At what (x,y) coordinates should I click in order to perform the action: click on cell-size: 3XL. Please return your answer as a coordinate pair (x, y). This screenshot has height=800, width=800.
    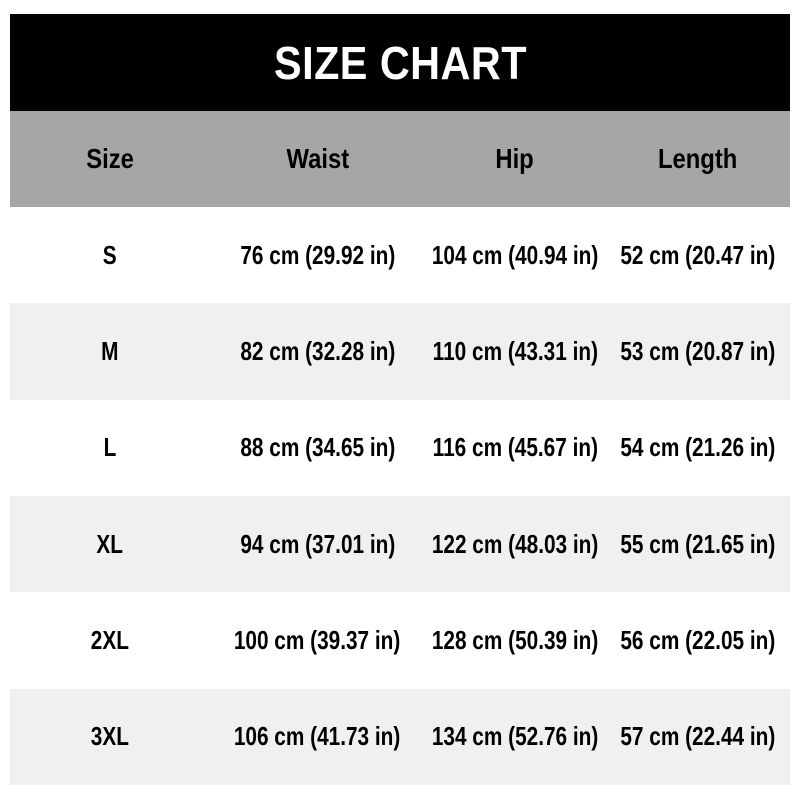
    Looking at the image, I should click on (110, 737).